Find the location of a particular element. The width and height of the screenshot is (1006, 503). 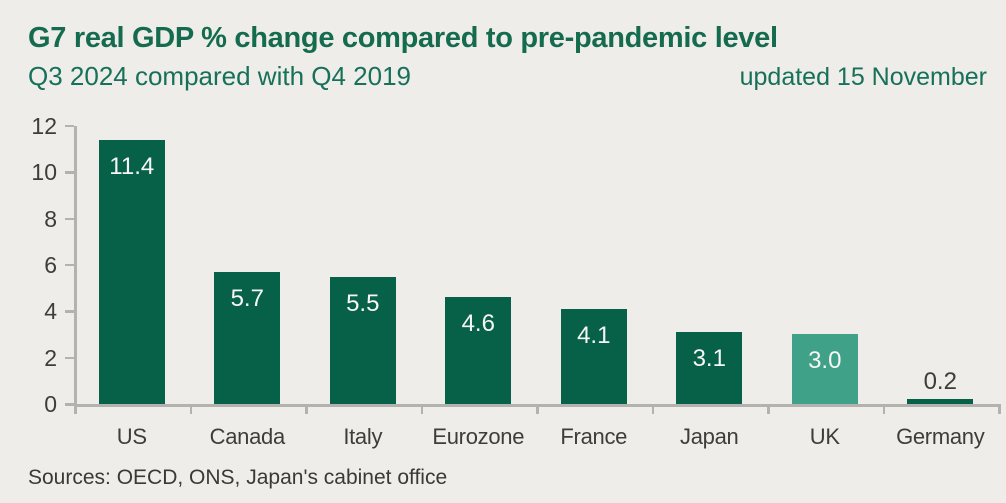

bar-germany is located at coordinates (940, 401).